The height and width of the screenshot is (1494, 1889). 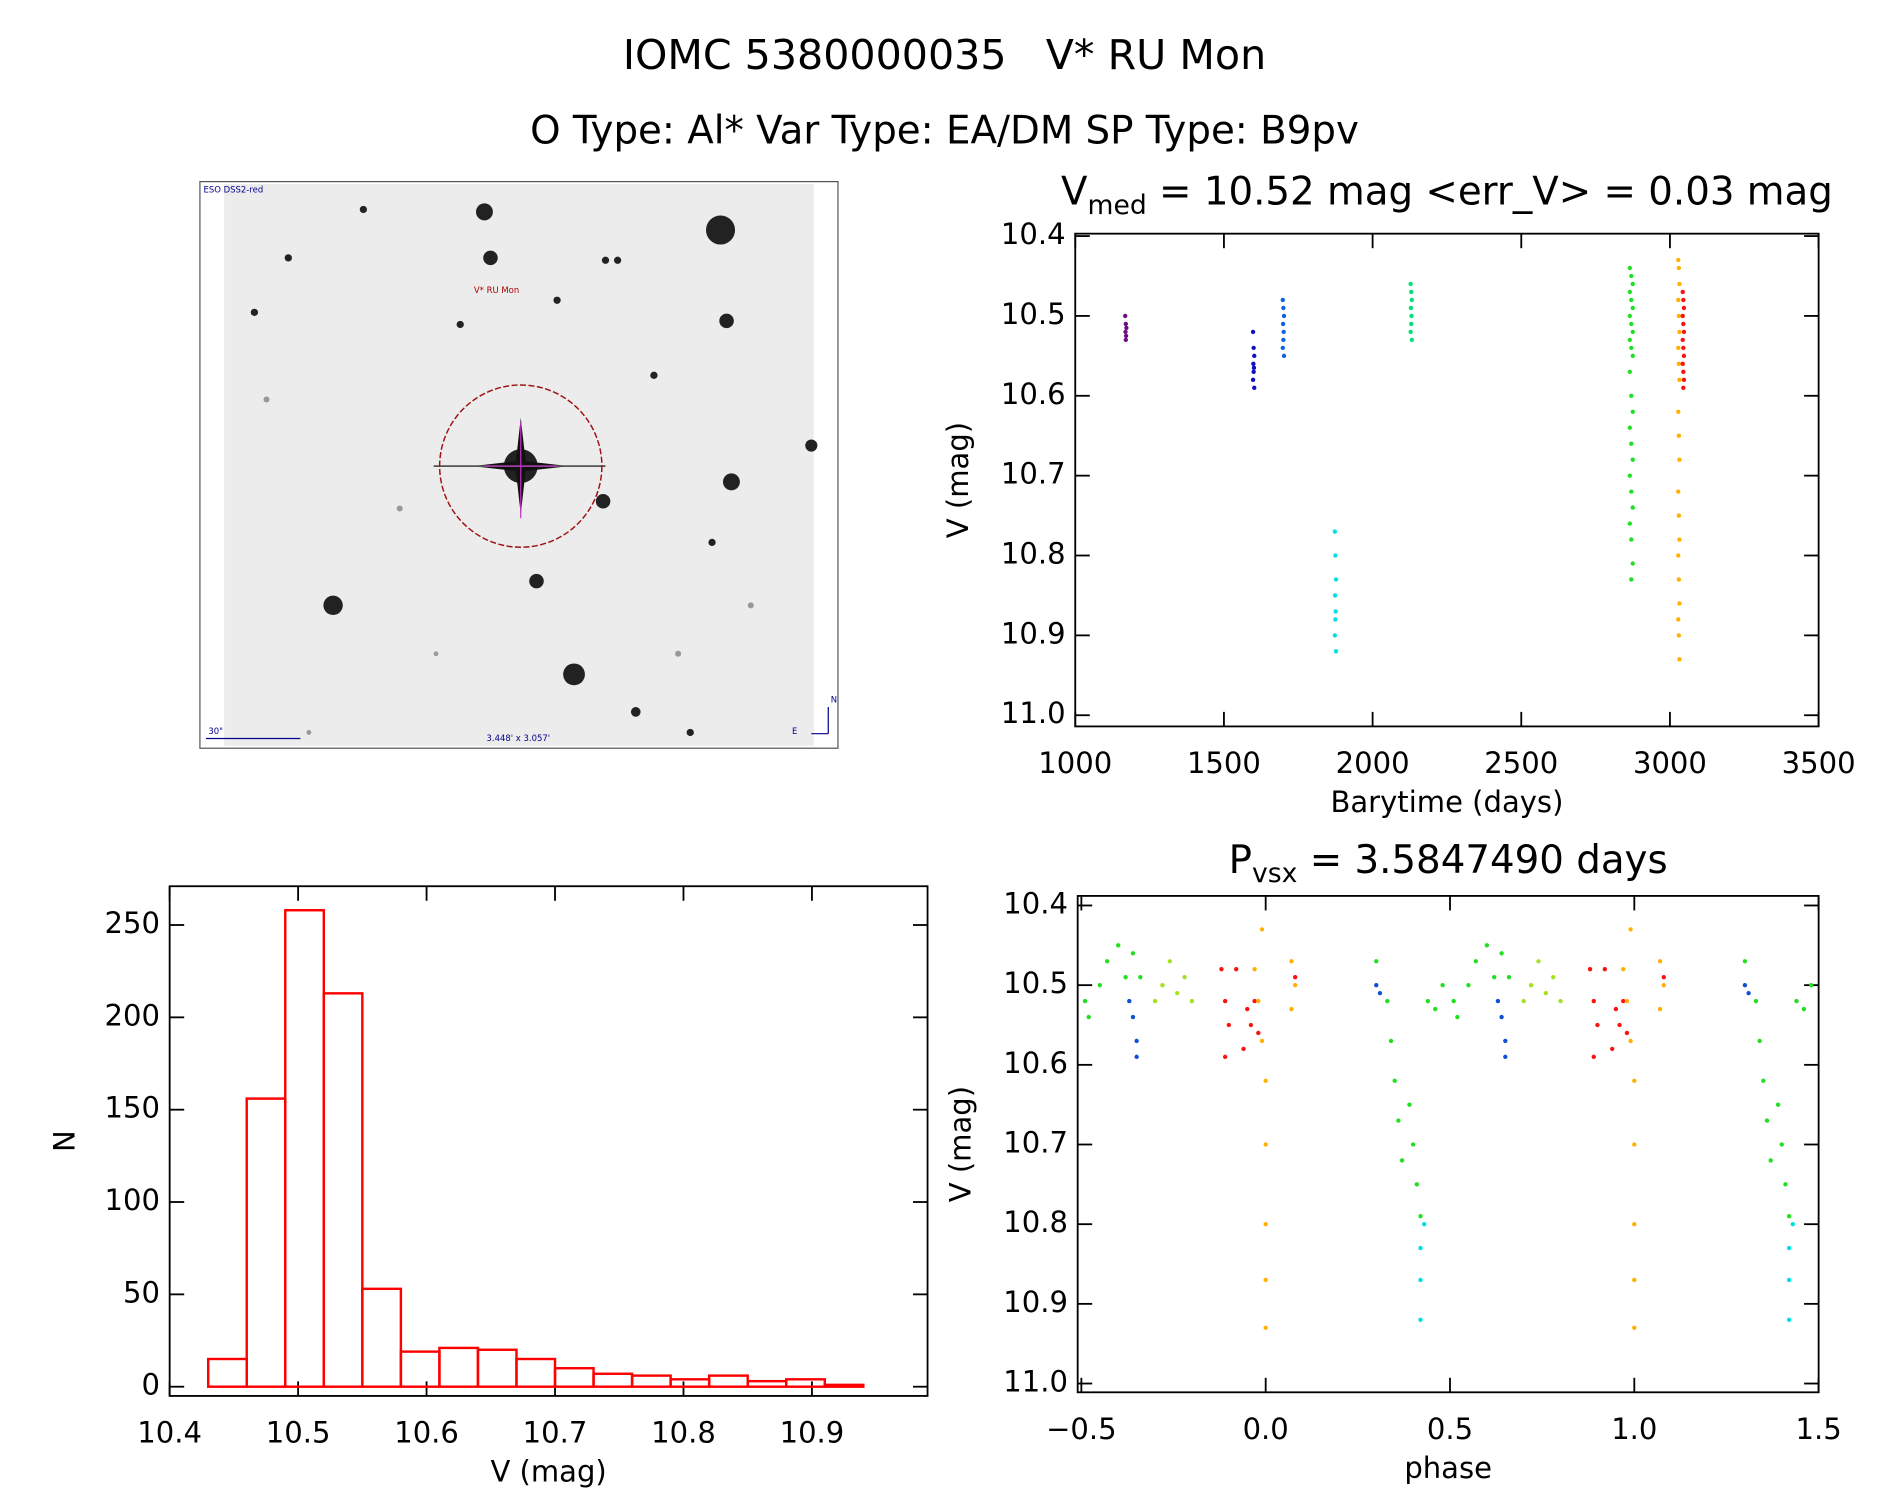 What do you see at coordinates (812, 1433) in the screenshot?
I see `x-tick-label: 10.9` at bounding box center [812, 1433].